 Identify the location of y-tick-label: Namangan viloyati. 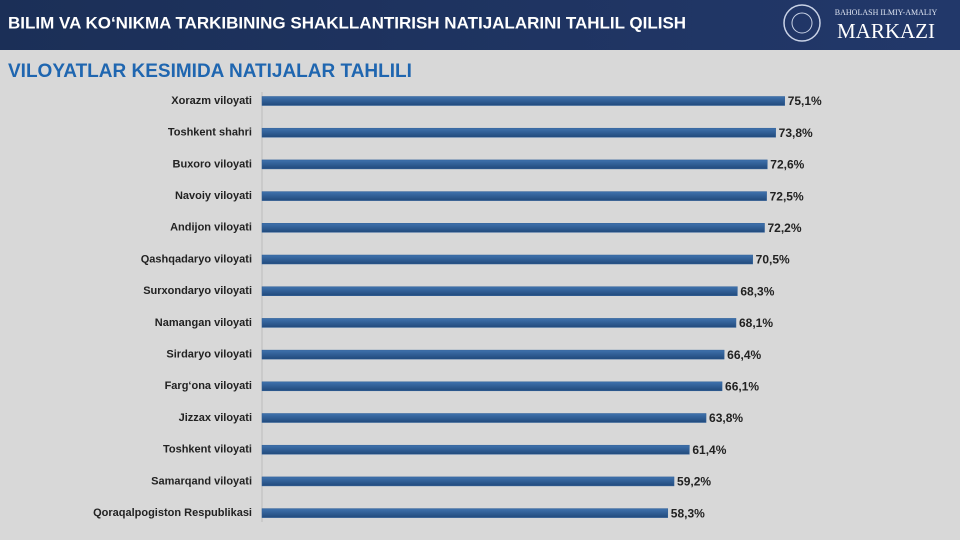
(203, 323).